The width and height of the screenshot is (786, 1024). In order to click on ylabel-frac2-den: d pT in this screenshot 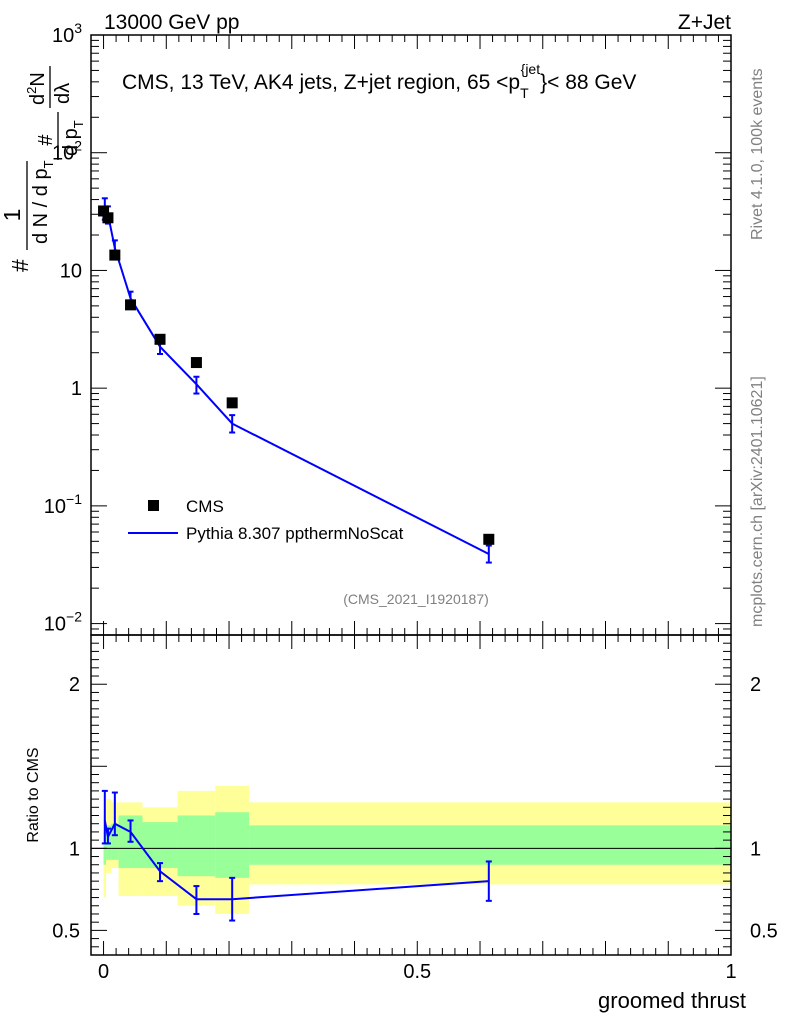, I will do `click(73, 138)`.